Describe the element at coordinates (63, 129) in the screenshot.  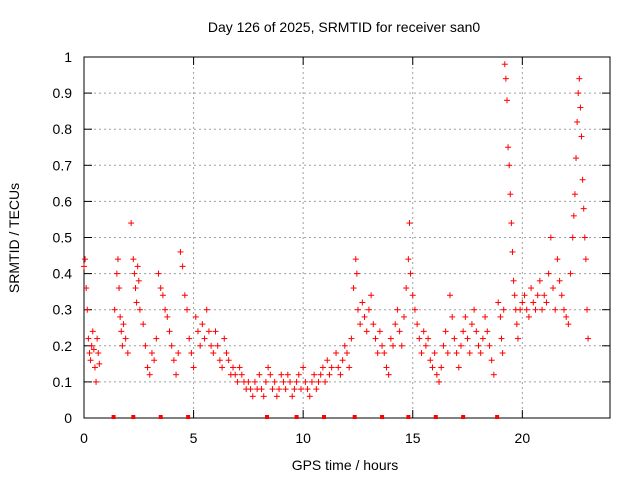
I see `y-tick-label: 0.8` at that location.